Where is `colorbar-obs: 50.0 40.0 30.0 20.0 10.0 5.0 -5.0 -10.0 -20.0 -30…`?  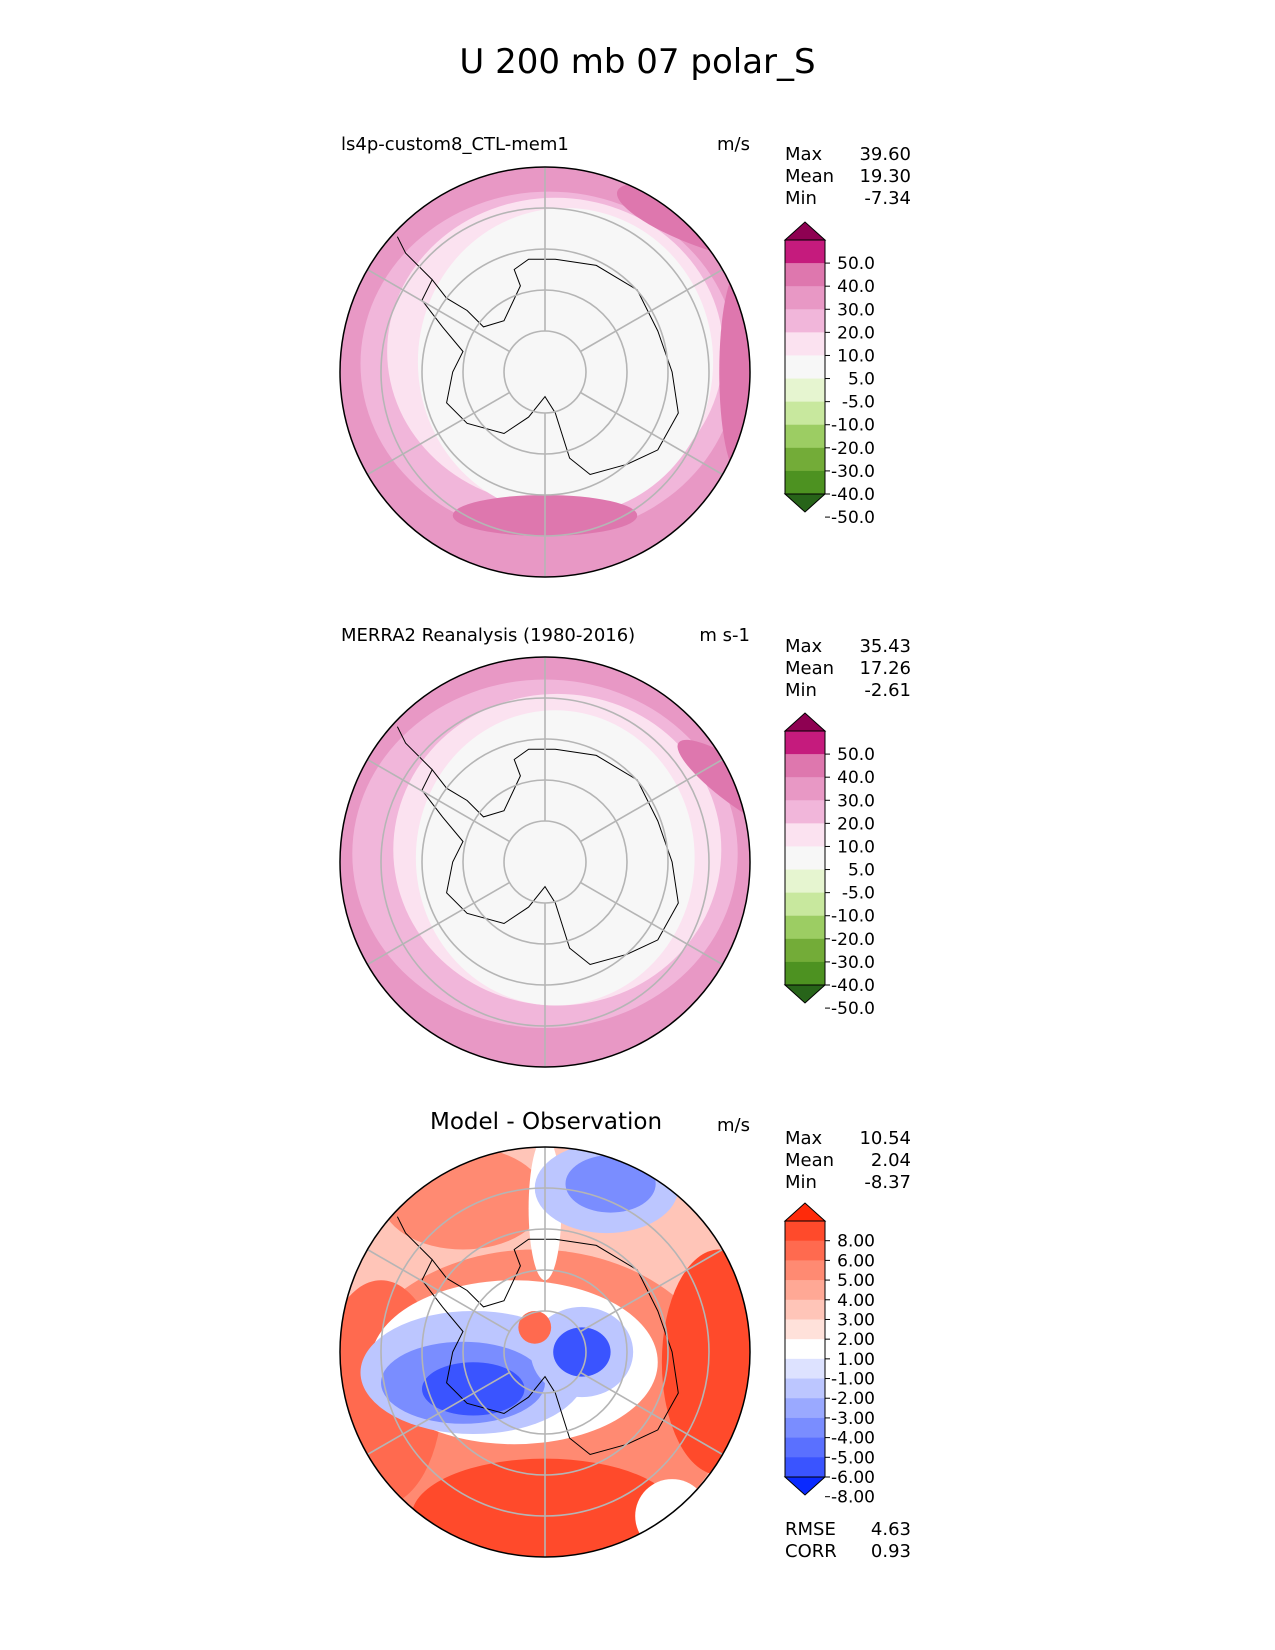
colorbar-obs: 50.0 40.0 30.0 20.0 10.0 5.0 -5.0 -10.0 -20.0 -30… is located at coordinates (829, 865).